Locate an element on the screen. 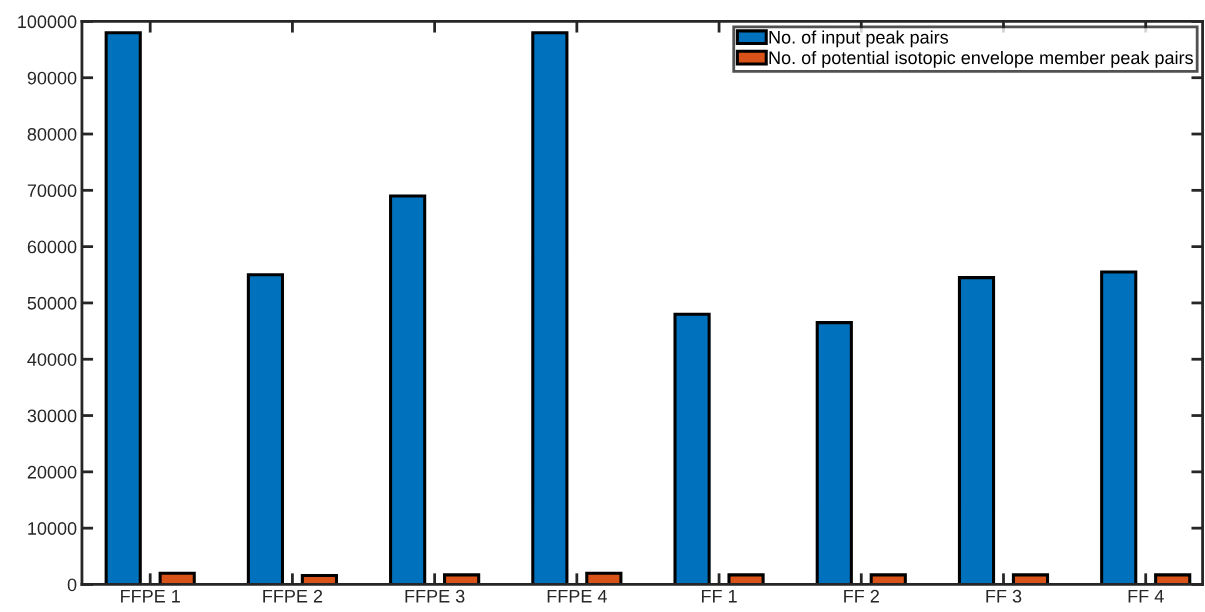 This screenshot has width=1205, height=612. y-tick-label: 80000 is located at coordinates (52, 134).